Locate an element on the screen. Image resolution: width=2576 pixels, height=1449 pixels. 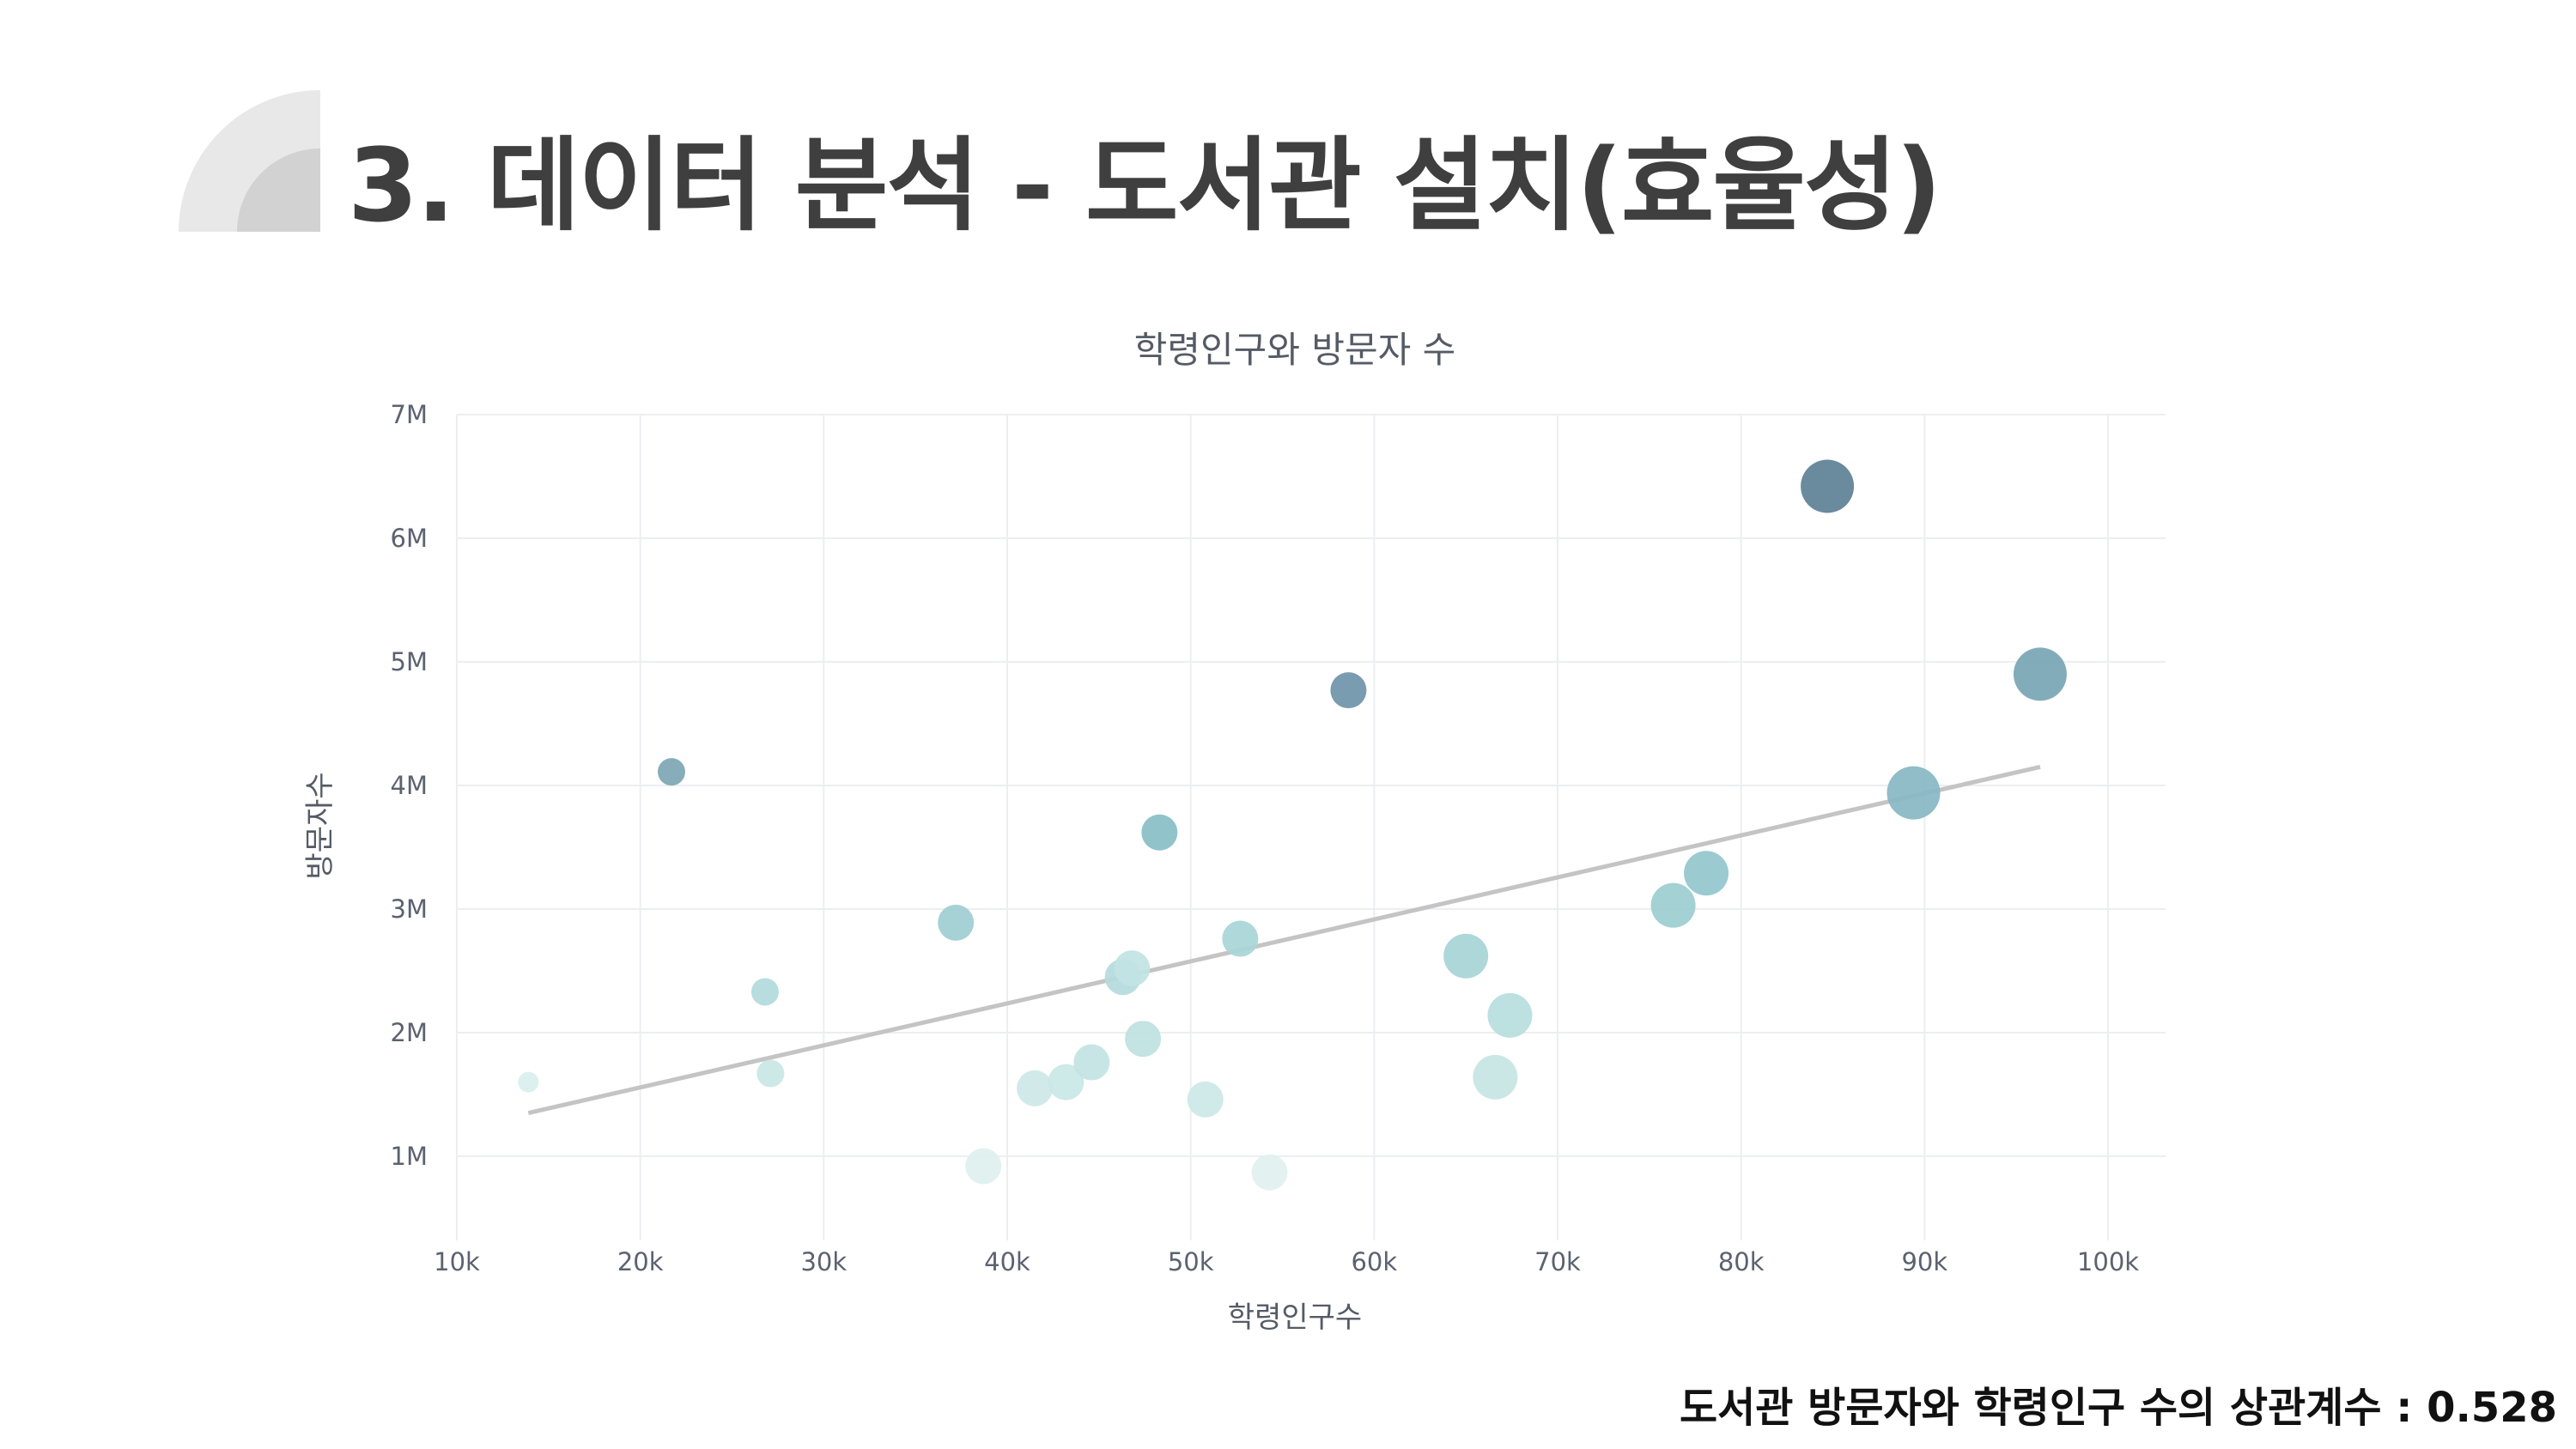
x-tick-label: 80k is located at coordinates (1741, 1261).